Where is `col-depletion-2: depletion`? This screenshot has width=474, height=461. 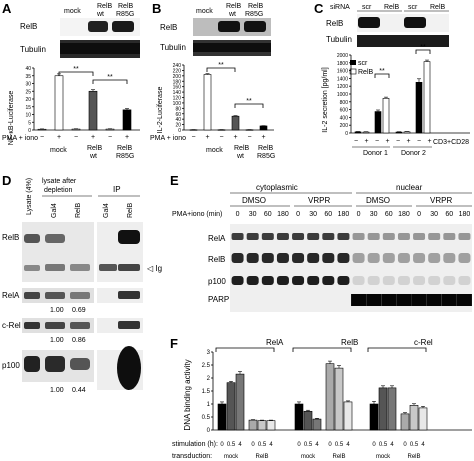 col-depletion-2: depletion is located at coordinates (58, 190).